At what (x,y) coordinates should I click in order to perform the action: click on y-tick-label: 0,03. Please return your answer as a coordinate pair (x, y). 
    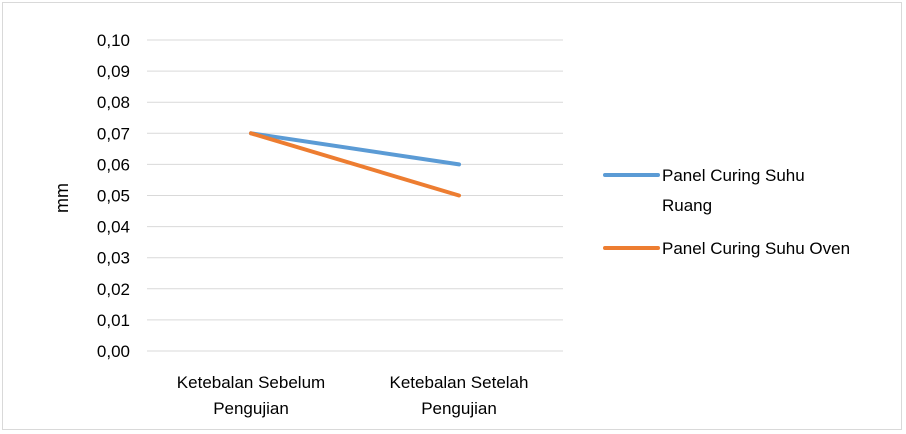
    Looking at the image, I should click on (113, 258).